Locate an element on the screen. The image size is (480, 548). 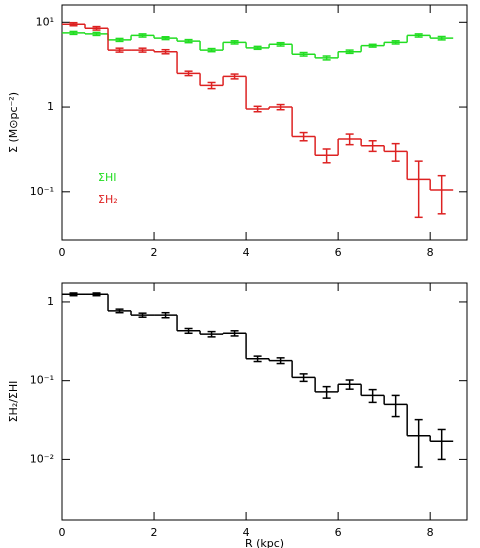
legend-label: ΣHI is located at coordinates (107, 177).